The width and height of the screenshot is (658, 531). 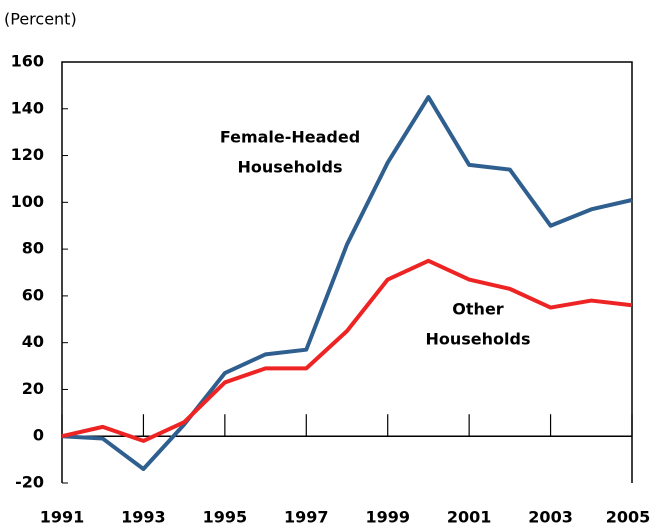 What do you see at coordinates (143, 517) in the screenshot?
I see `x-tick-label: 1993` at bounding box center [143, 517].